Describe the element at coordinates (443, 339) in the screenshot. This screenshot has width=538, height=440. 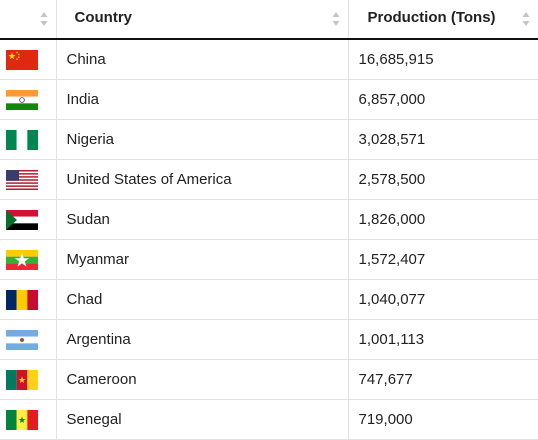
I see `production-cell: 1,001,113` at that location.